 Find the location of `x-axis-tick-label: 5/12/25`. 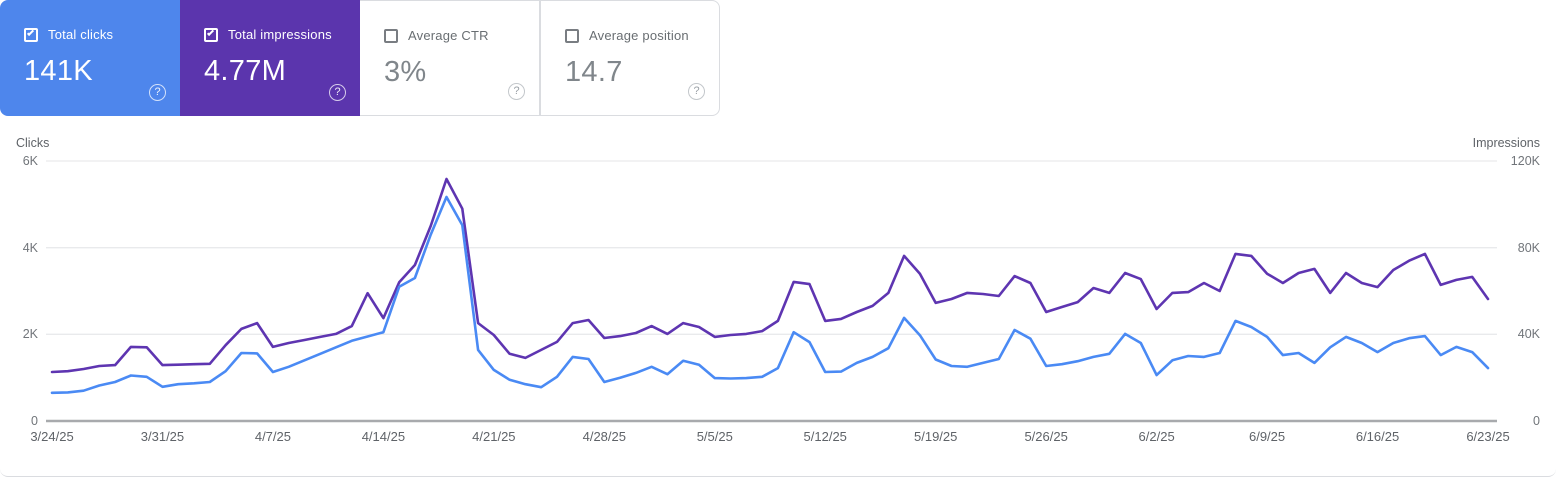

x-axis-tick-label: 5/12/25 is located at coordinates (825, 436).